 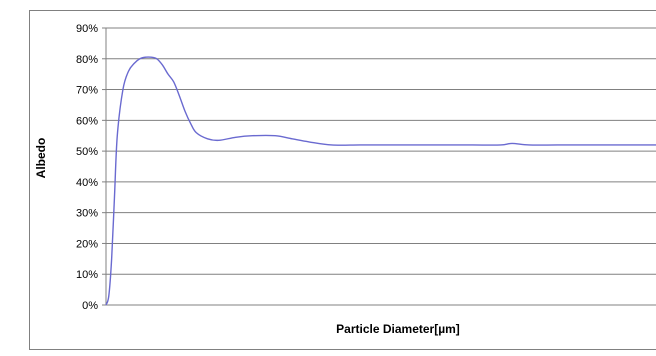 I want to click on y-tick-label: 90%, so click(x=87, y=29).